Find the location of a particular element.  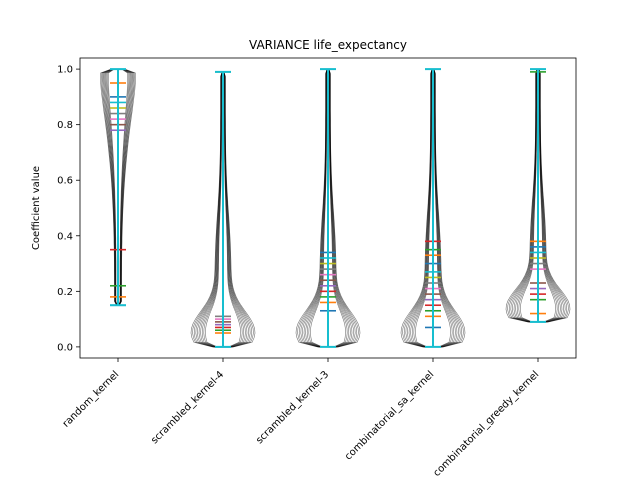

x-tick-label: random_kernel is located at coordinates (91, 399).